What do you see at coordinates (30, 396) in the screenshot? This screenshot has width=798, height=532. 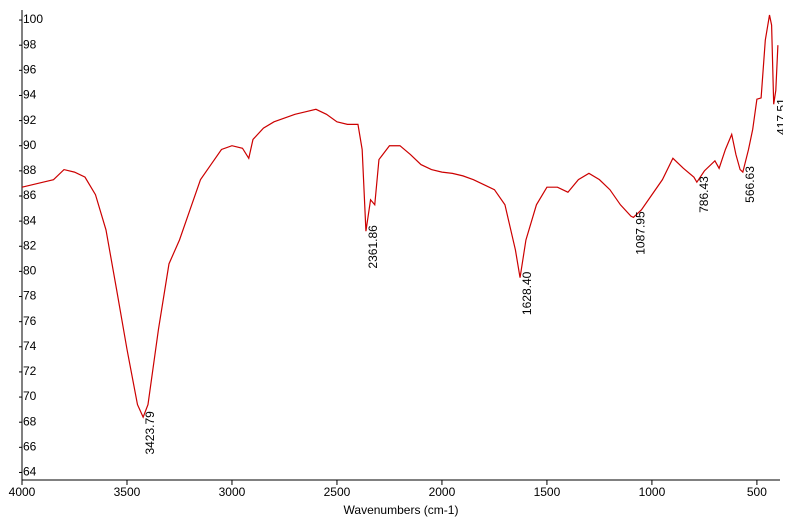 I see `y-tick-label: 70` at bounding box center [30, 396].